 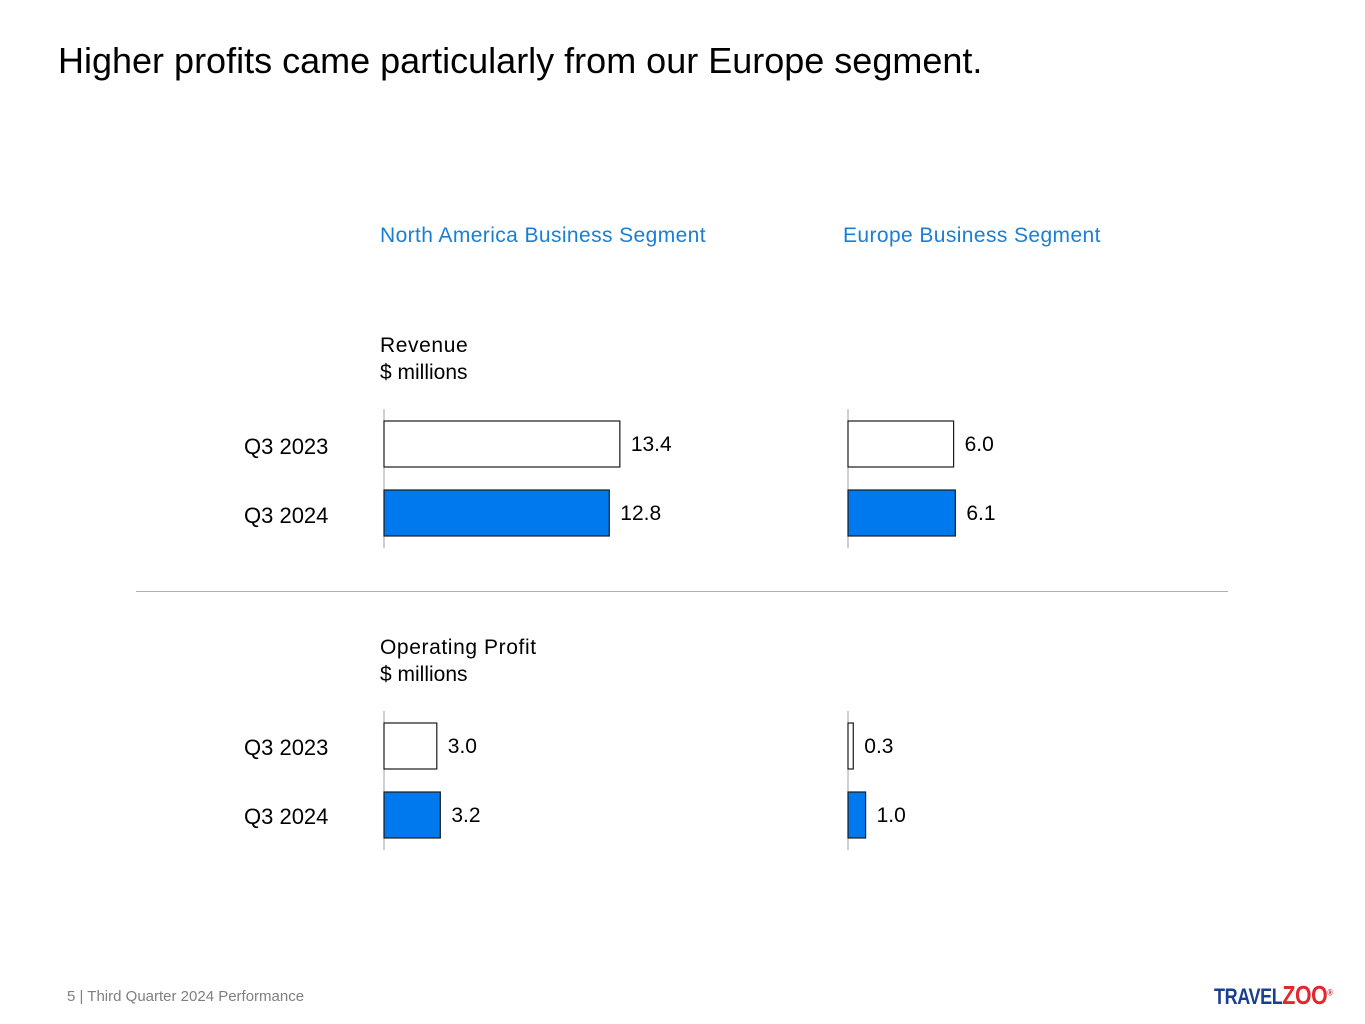 I want to click on operating-profit-europe-value-label-q3-2024: 1.0, so click(x=891, y=815).